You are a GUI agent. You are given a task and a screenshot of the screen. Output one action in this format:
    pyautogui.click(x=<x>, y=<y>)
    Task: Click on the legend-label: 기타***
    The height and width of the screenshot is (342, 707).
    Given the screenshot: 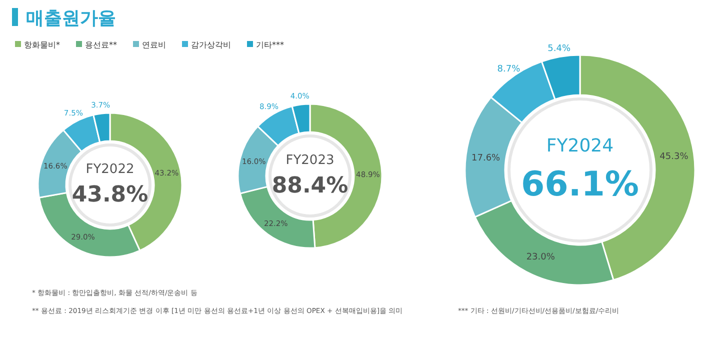 What is the action you would take?
    pyautogui.click(x=270, y=45)
    